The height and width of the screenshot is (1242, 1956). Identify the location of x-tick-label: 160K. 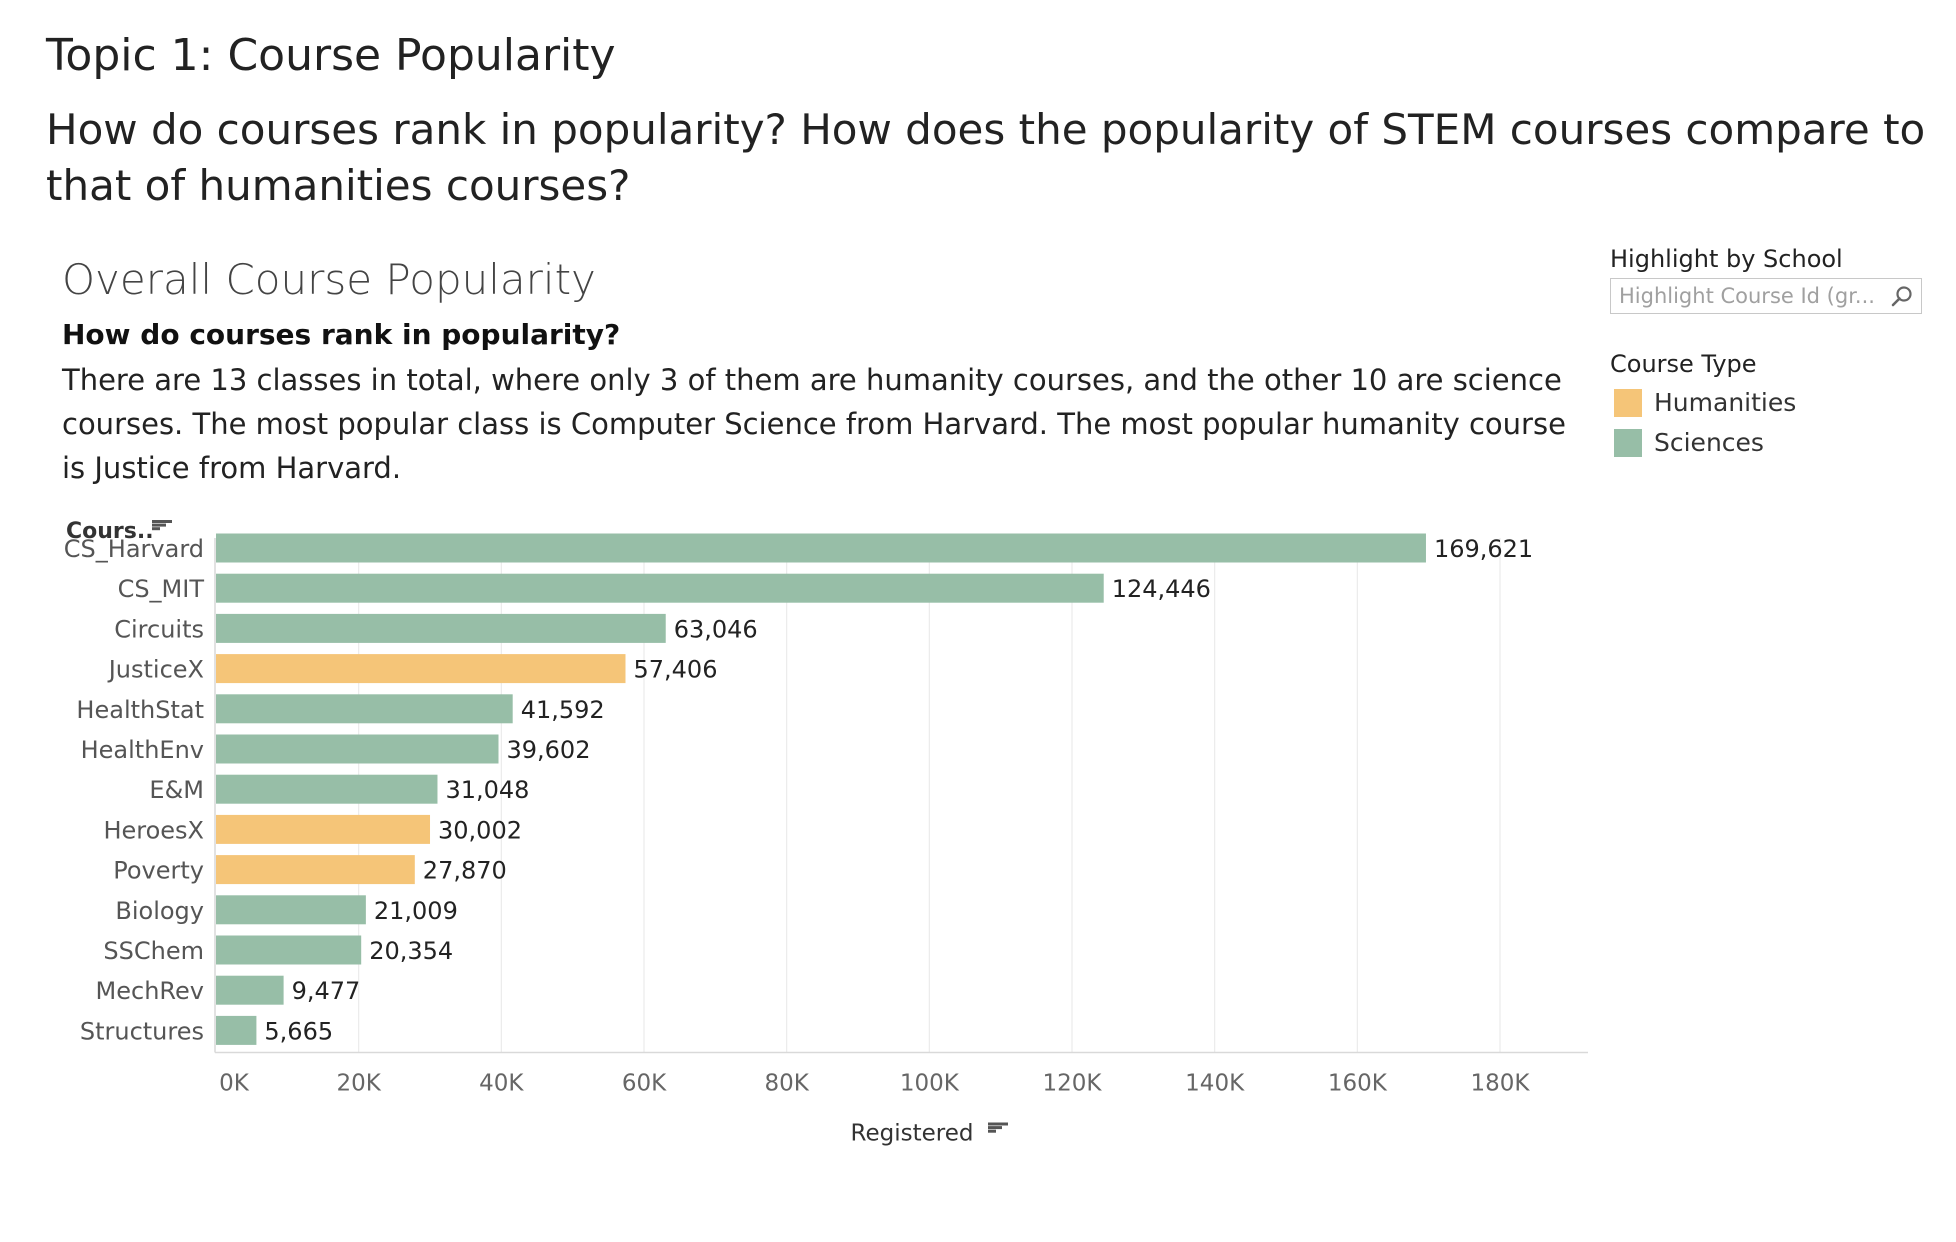
(1358, 1084).